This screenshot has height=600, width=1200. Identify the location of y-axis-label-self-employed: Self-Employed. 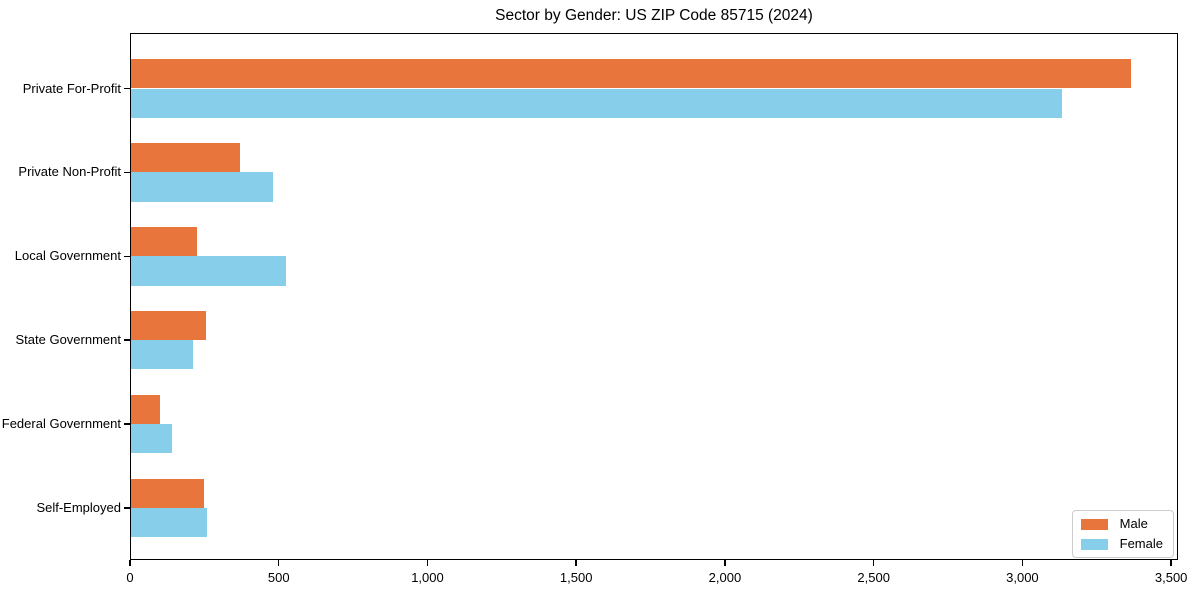
(78, 507).